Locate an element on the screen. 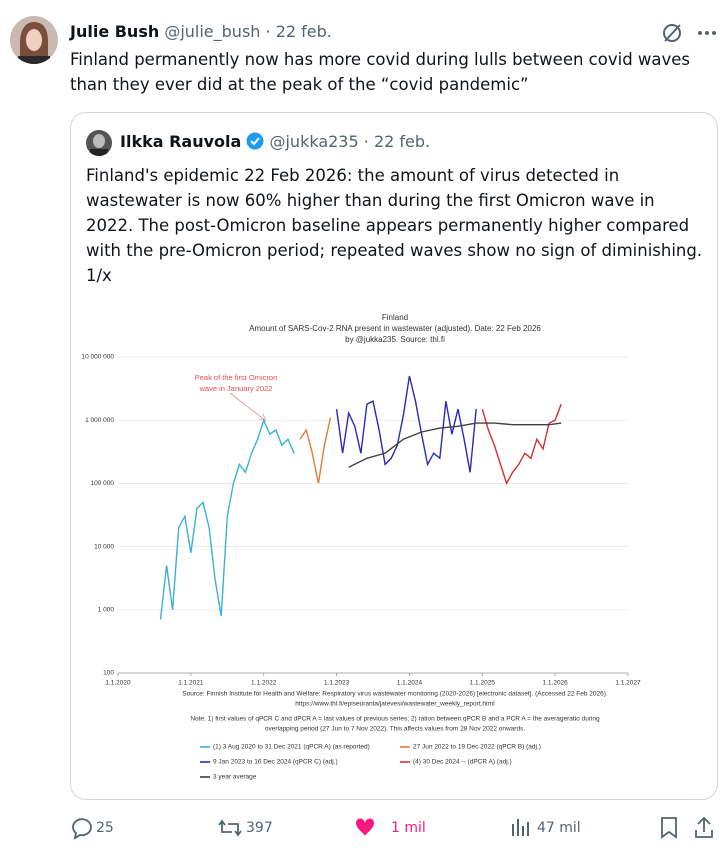 The image size is (726, 850). grok-button is located at coordinates (672, 33).